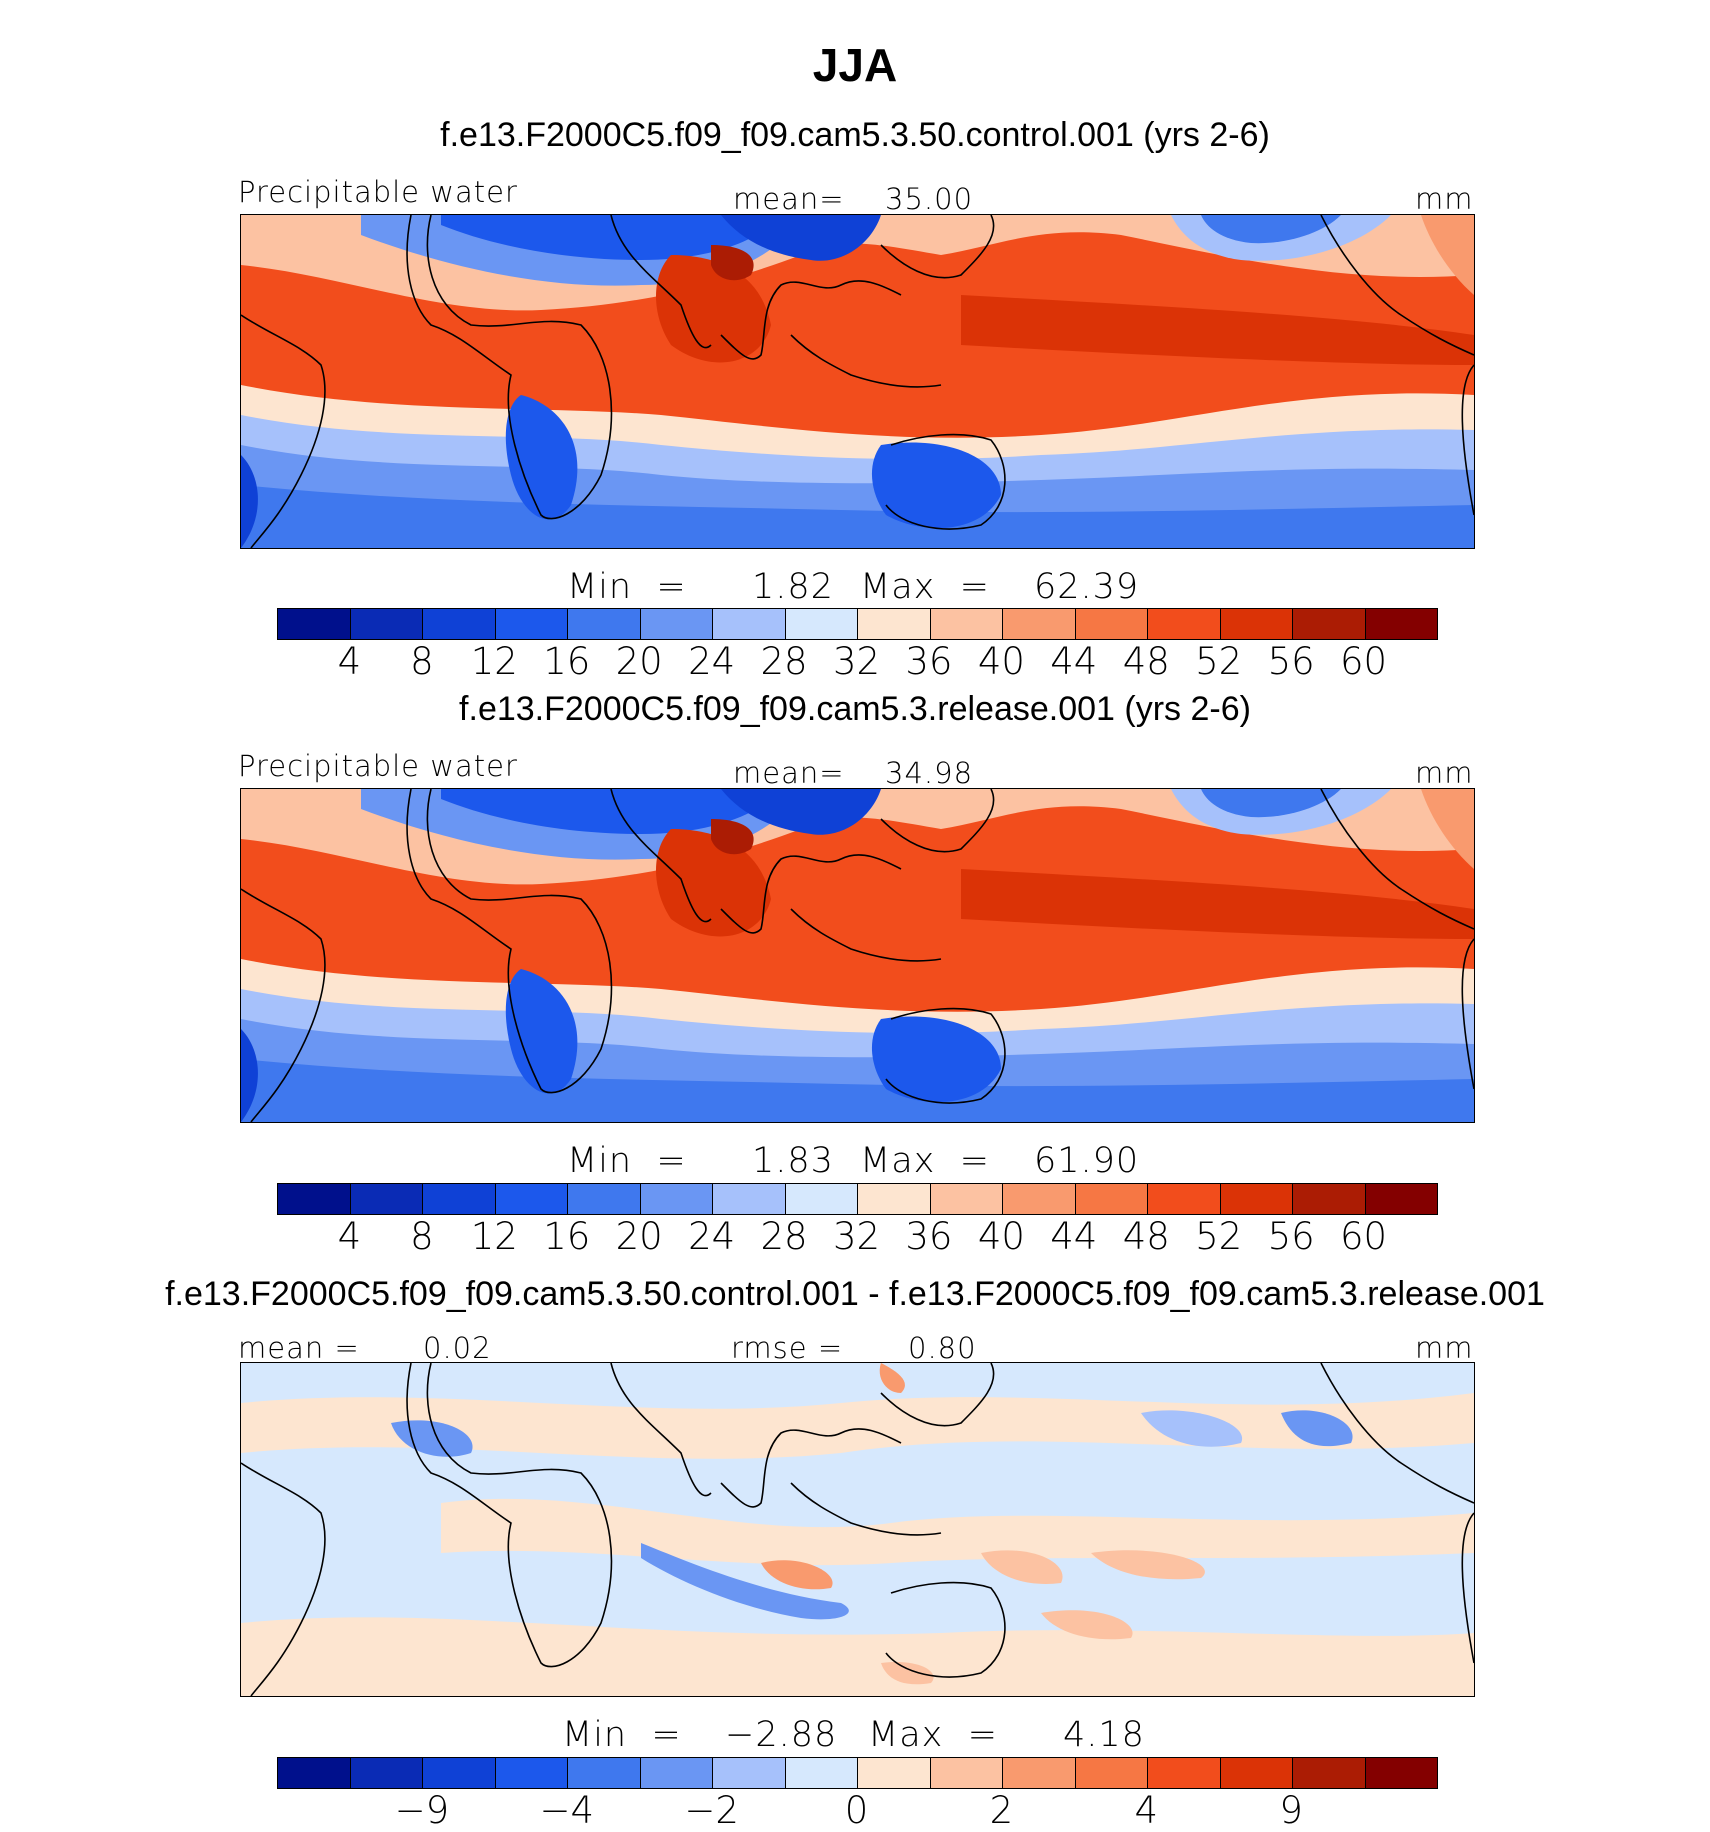  I want to click on panel2-max-value: 61.90, so click(1087, 1161).